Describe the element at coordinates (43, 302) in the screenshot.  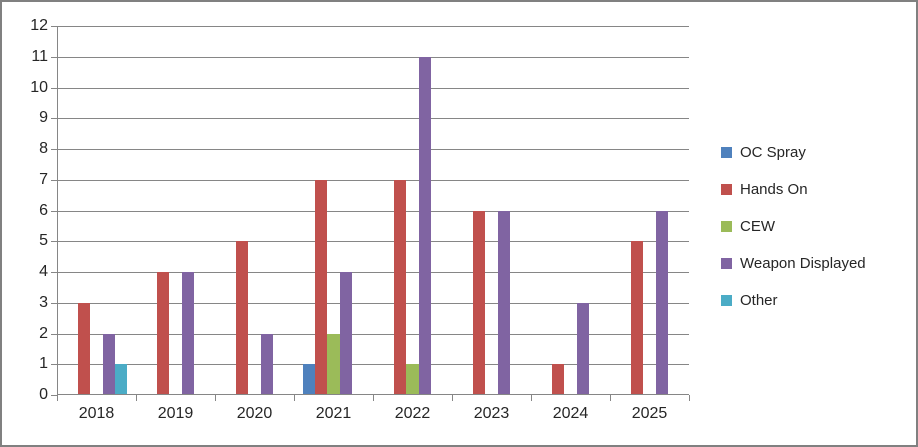
I see `y-tick-label: 3` at that location.